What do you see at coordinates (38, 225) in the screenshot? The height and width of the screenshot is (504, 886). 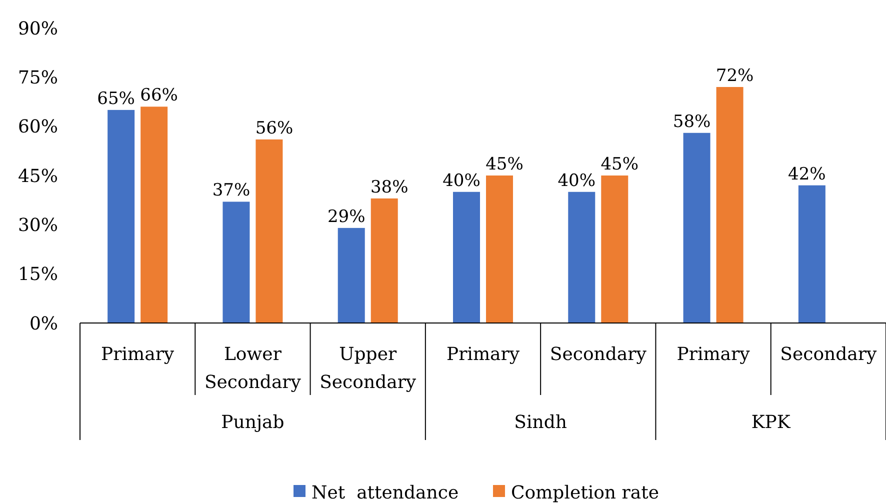 I see `y-tick-label: 30%` at bounding box center [38, 225].